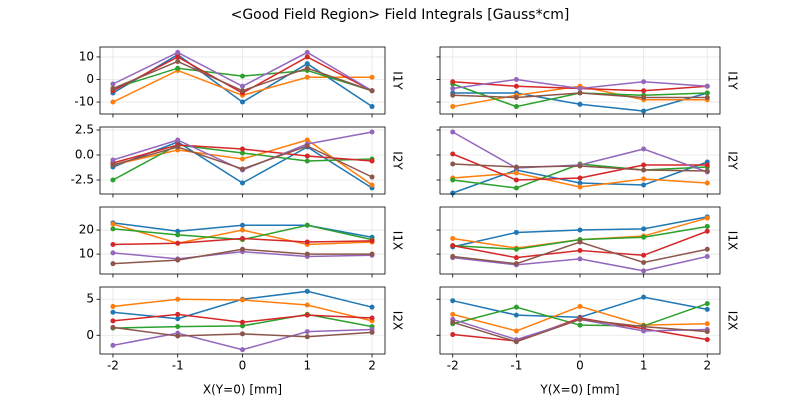 The image size is (800, 400). I want to click on y-tick-label: 0.0, so click(84, 155).